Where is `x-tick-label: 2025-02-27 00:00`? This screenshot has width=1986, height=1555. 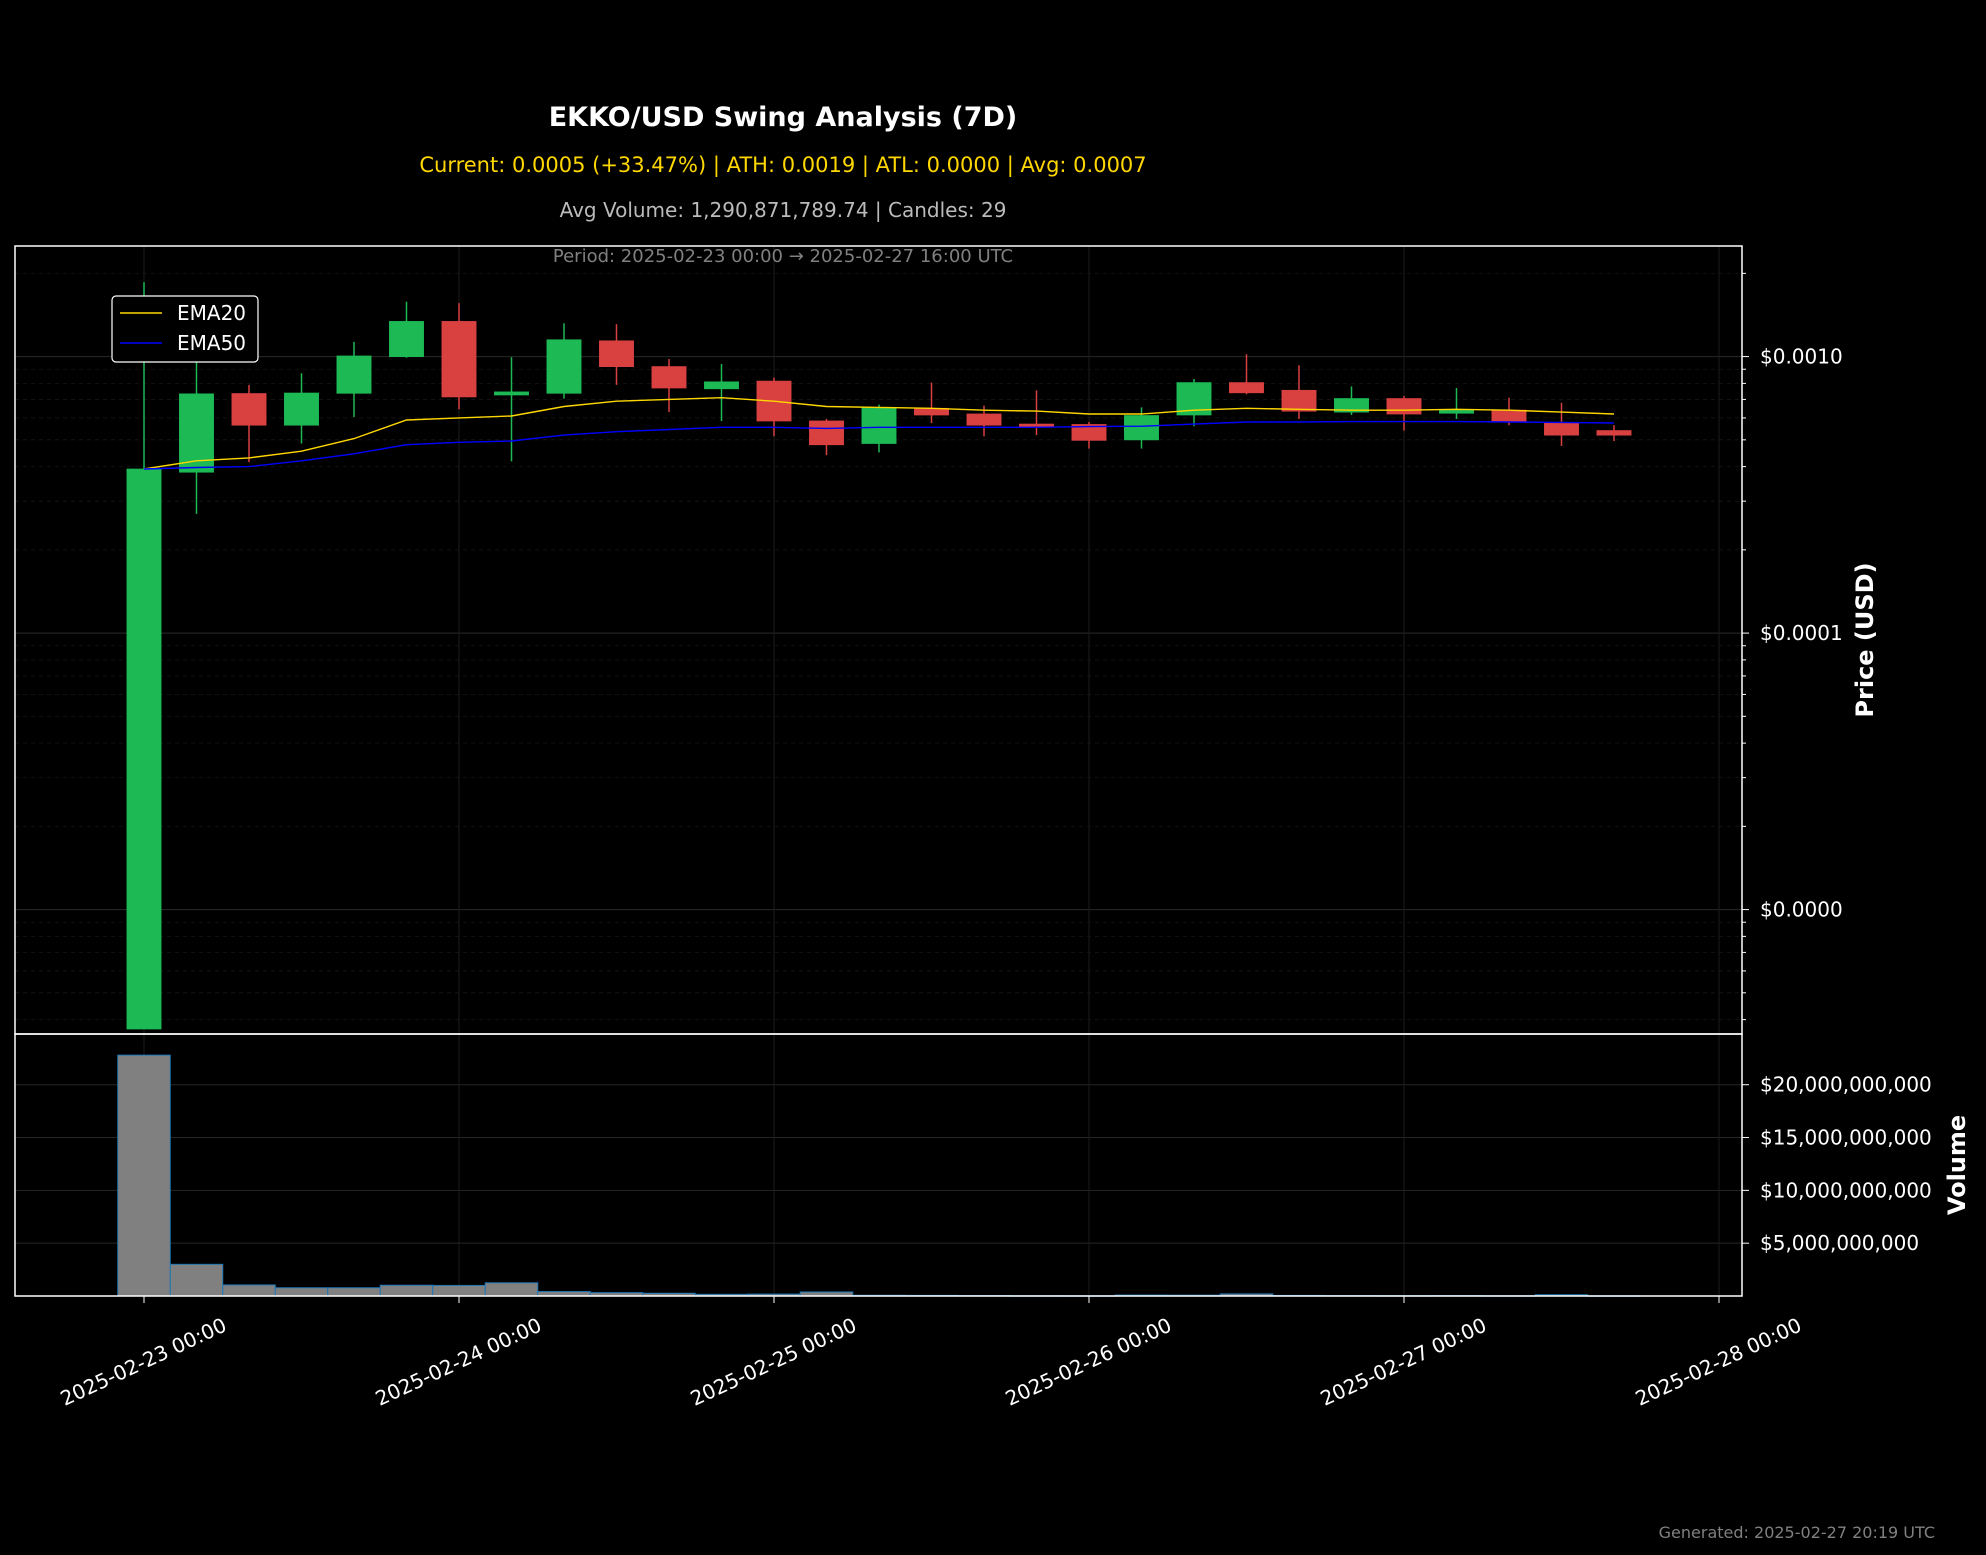
x-tick-label: 2025-02-27 00:00 is located at coordinates (1403, 1362).